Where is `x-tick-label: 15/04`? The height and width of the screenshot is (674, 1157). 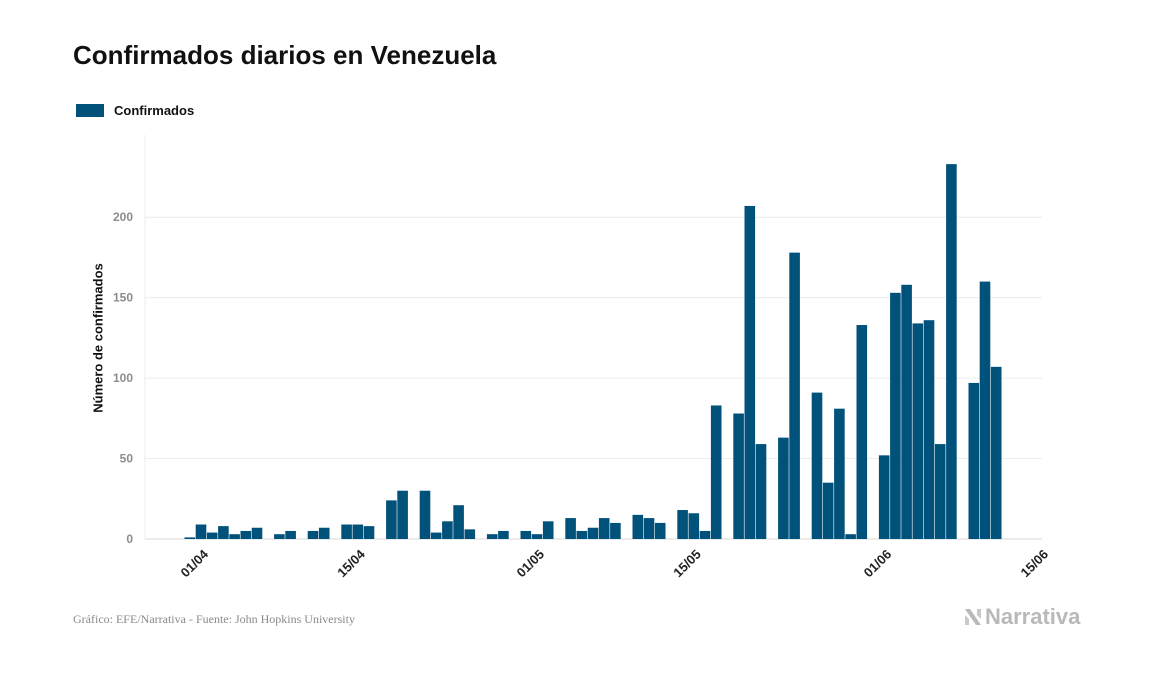 x-tick-label: 15/04 is located at coordinates (351, 563).